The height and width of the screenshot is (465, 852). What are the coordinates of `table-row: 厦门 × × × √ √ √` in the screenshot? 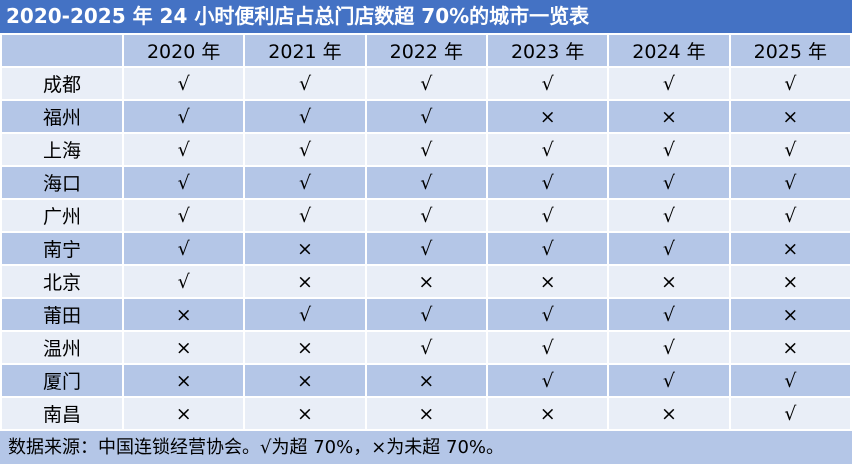 It's located at (426, 380).